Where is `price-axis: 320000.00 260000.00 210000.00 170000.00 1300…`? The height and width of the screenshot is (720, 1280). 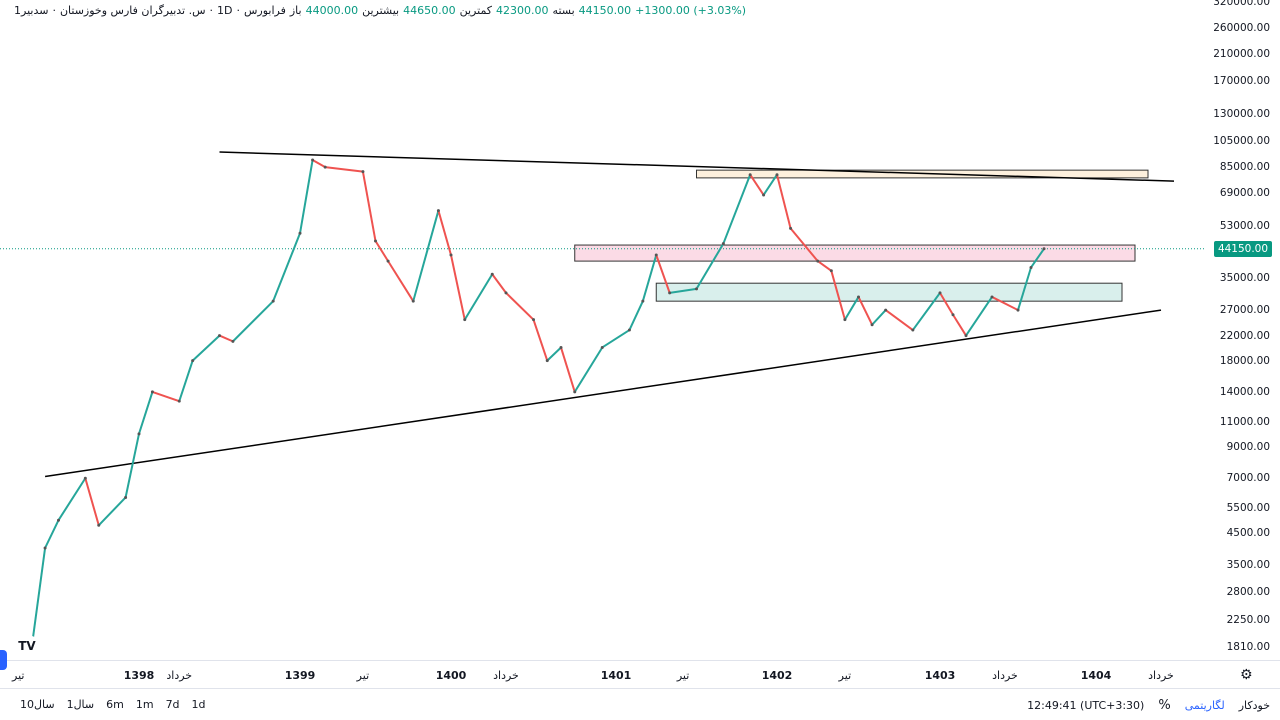
price-axis: 320000.00 260000.00 210000.00 170000.00 1300… is located at coordinates (1242, 330).